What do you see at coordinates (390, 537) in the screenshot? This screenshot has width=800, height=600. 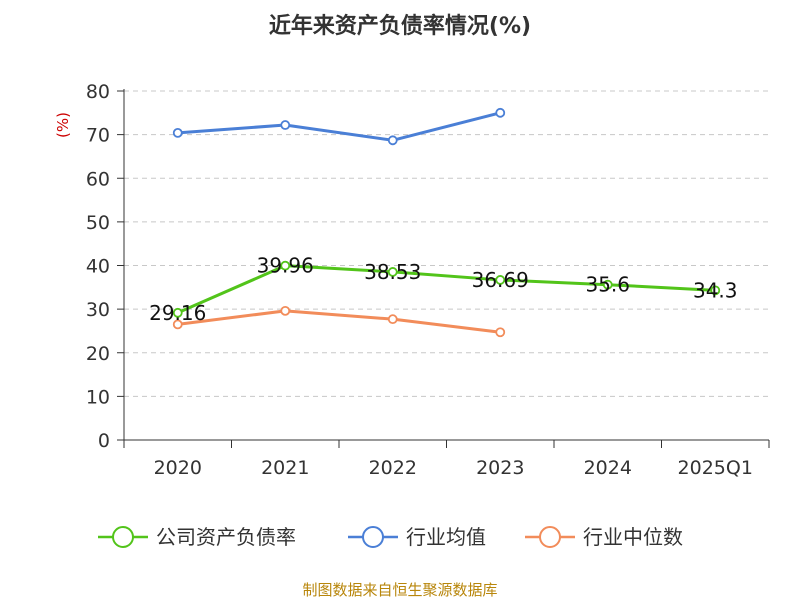 I see `legend: 公司资产负债率 行业均值 行业中位数` at bounding box center [390, 537].